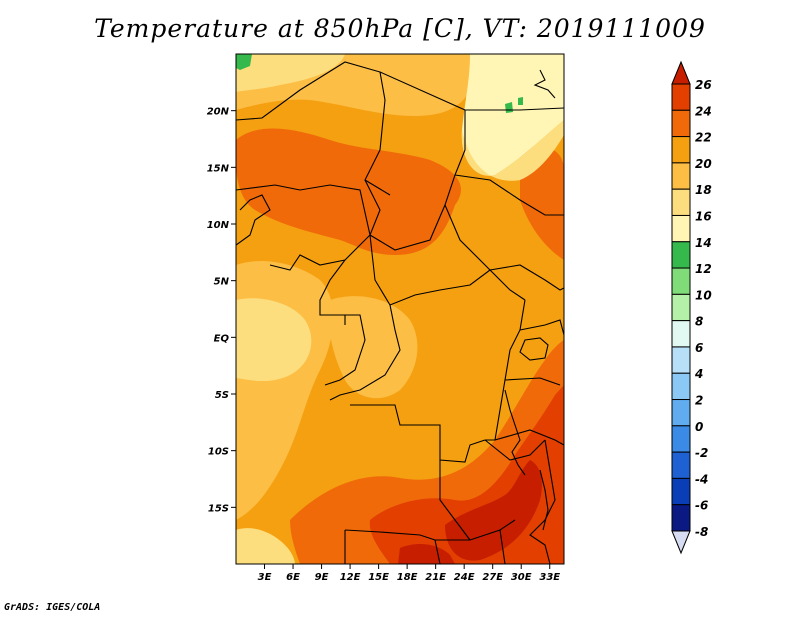 This screenshot has height=618, width=800. I want to click on lat-tick-label: 15N, so click(218, 168).